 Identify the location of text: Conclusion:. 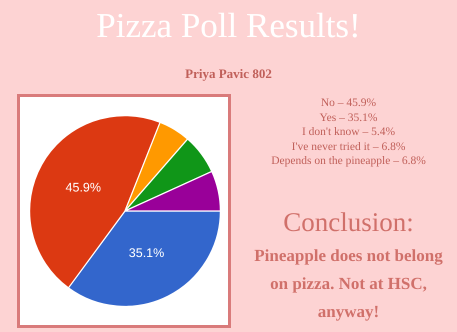
(348, 222).